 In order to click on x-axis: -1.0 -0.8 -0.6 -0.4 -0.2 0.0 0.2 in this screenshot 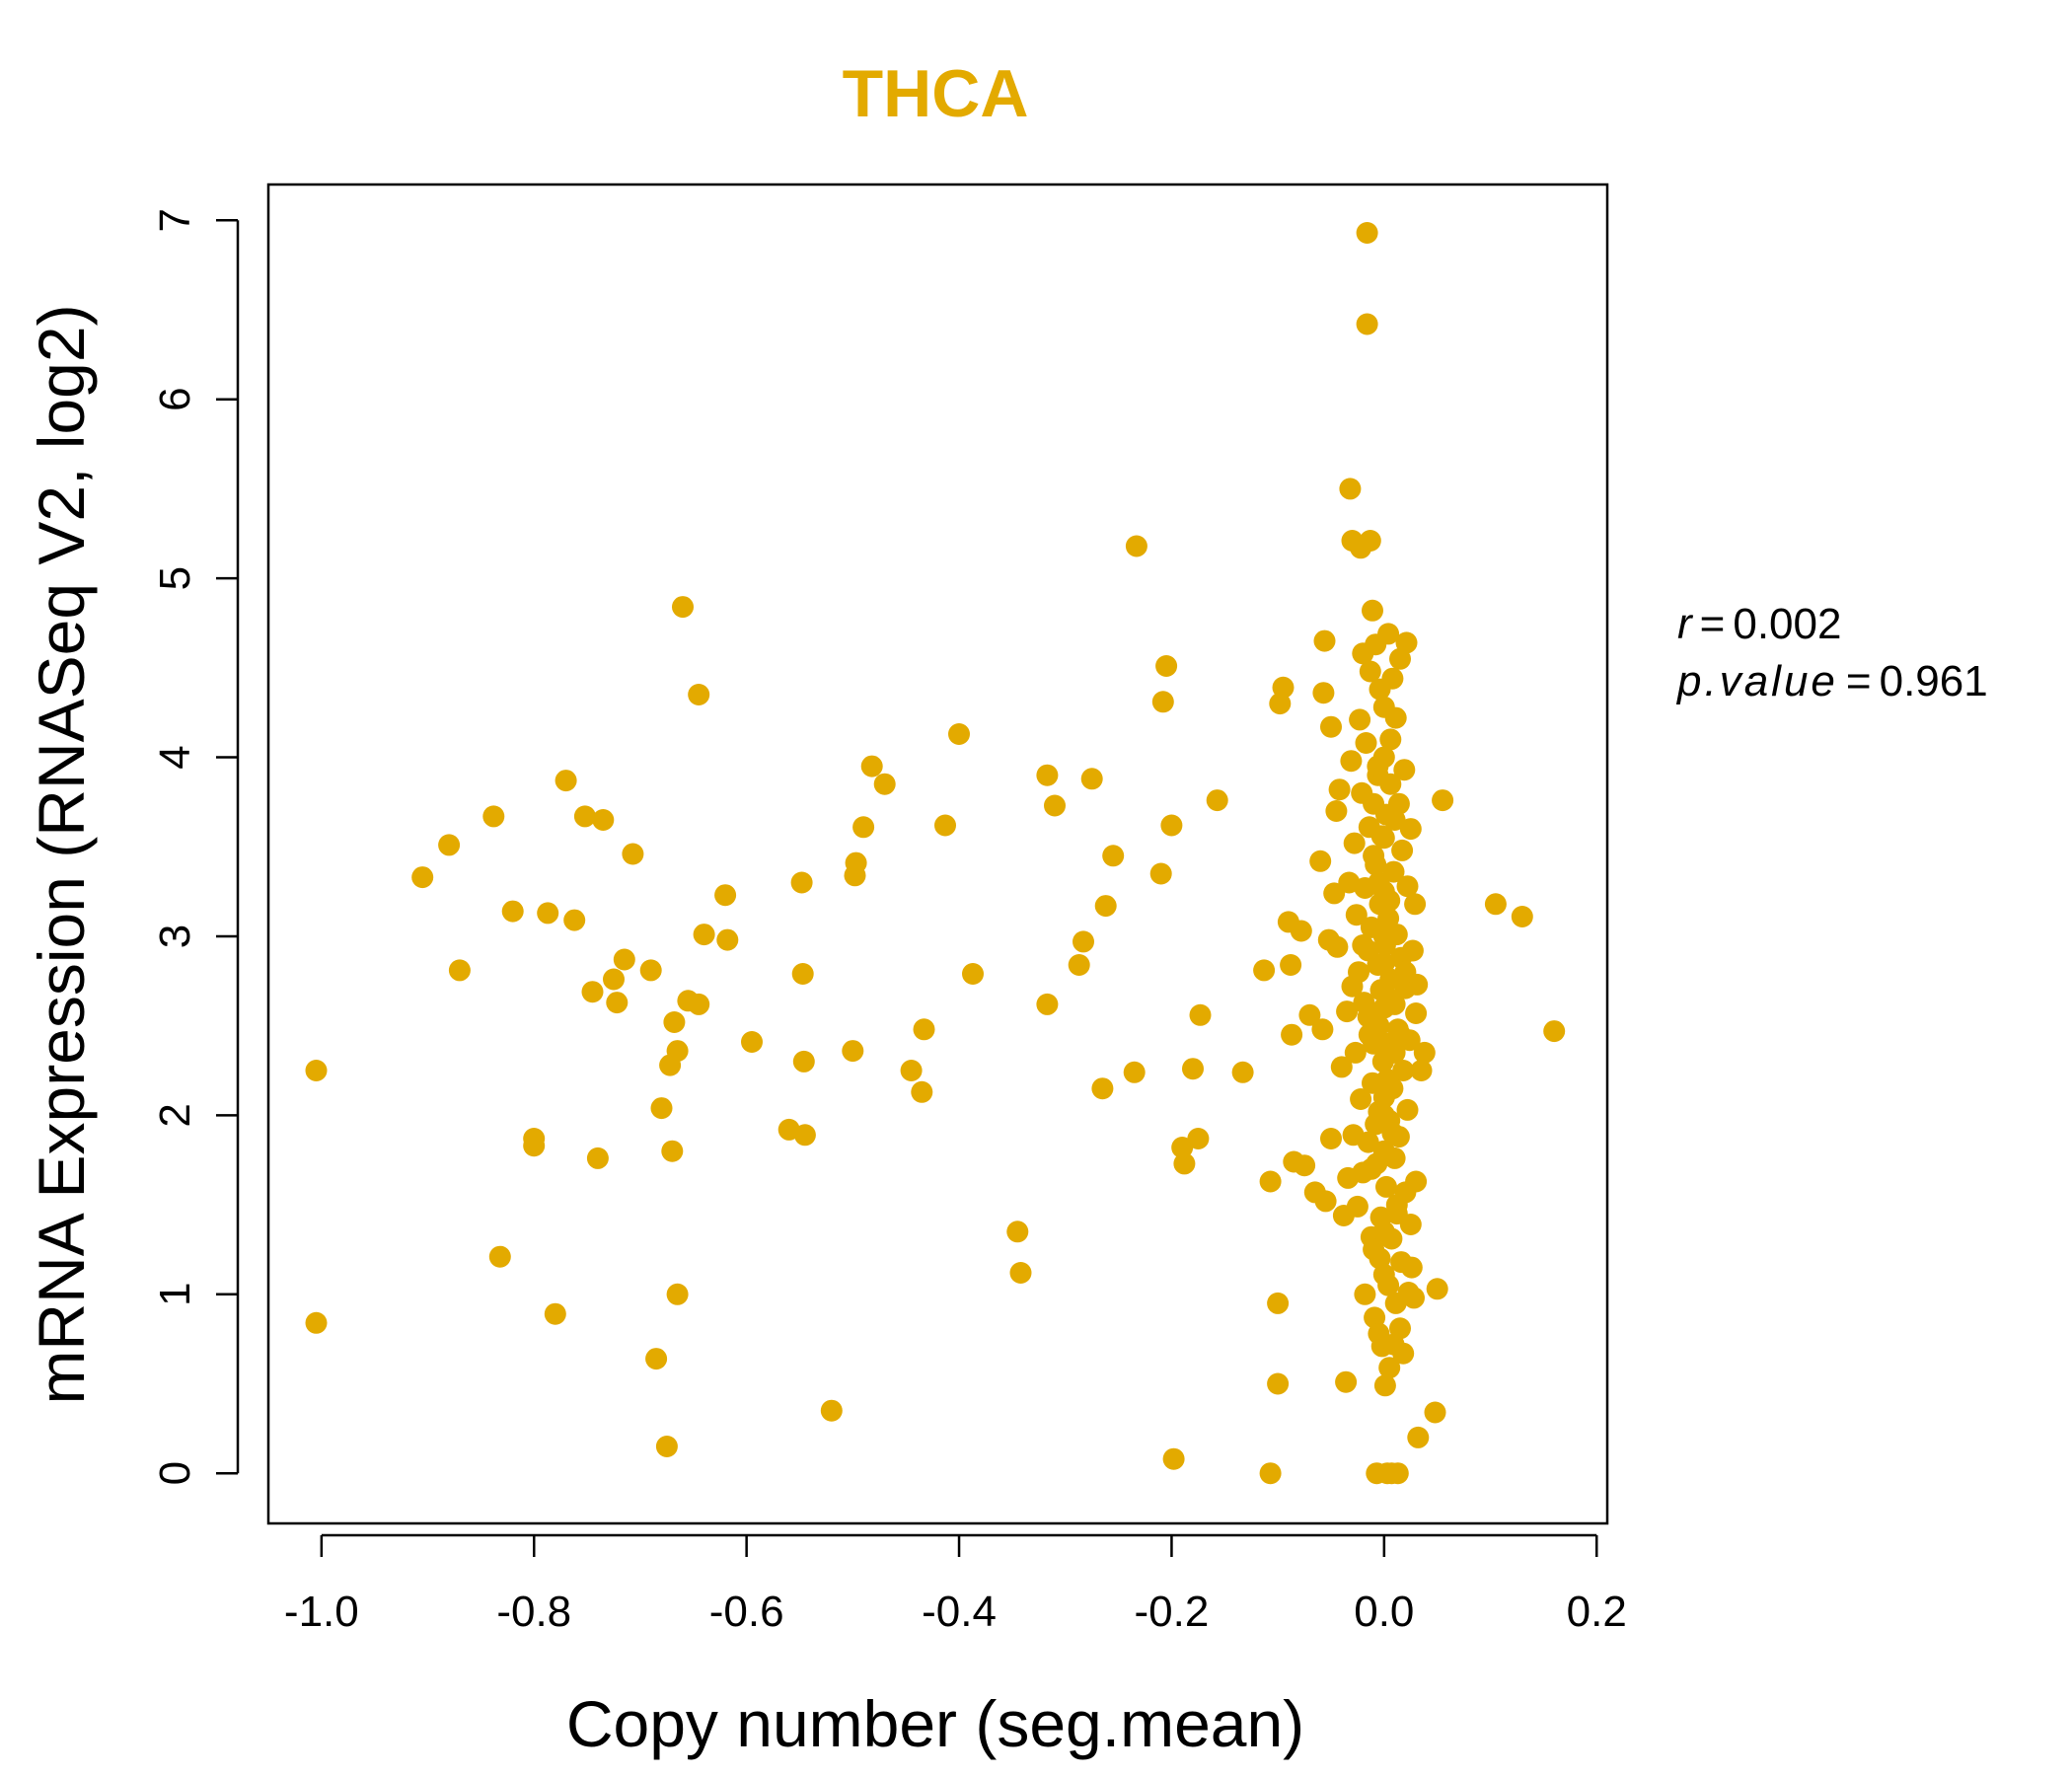, I will do `click(955, 1585)`.